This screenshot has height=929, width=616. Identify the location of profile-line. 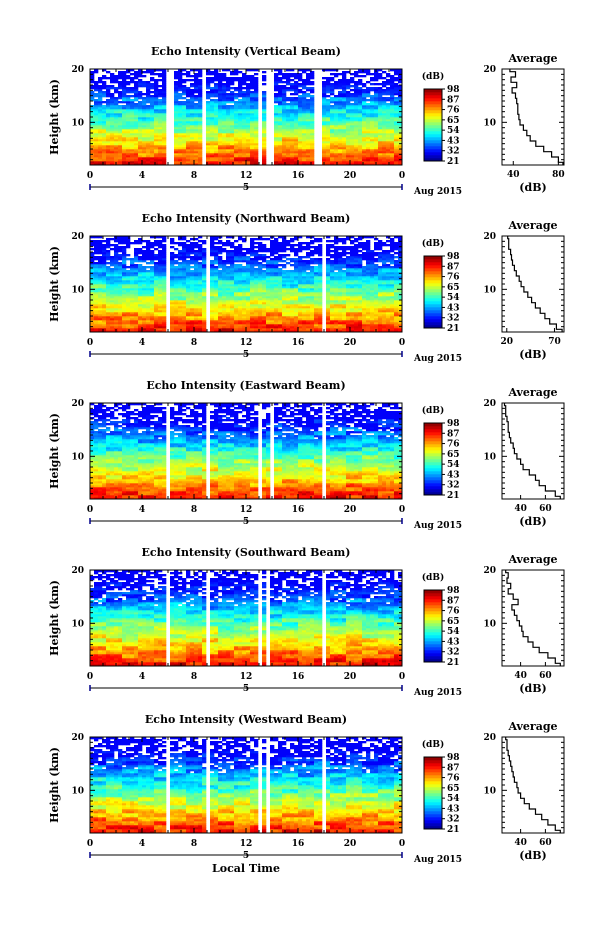
(536, 117).